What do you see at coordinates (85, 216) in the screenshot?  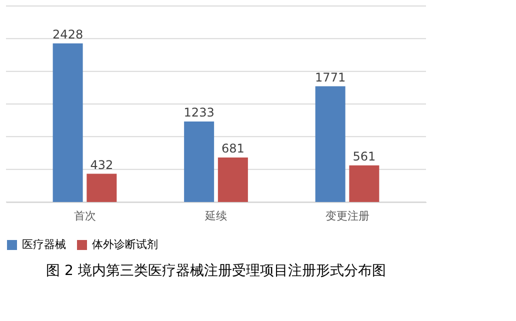 I see `x-tick-label: 首次` at bounding box center [85, 216].